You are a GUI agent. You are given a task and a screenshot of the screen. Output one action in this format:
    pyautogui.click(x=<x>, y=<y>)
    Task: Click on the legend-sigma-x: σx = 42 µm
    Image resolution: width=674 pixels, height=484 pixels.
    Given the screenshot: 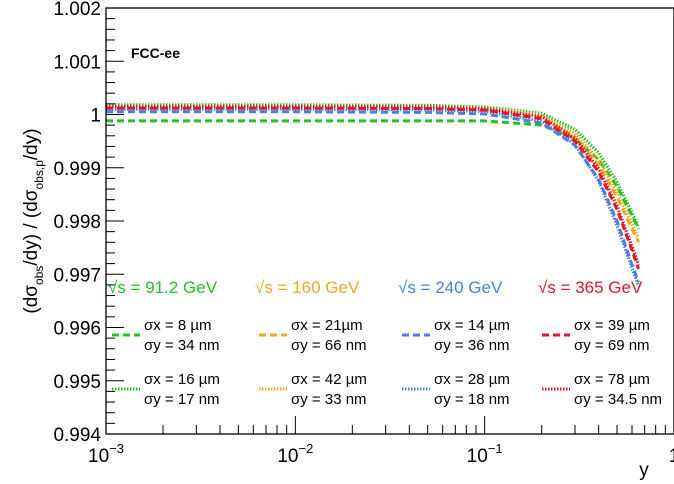 What is the action you would take?
    pyautogui.click(x=329, y=379)
    